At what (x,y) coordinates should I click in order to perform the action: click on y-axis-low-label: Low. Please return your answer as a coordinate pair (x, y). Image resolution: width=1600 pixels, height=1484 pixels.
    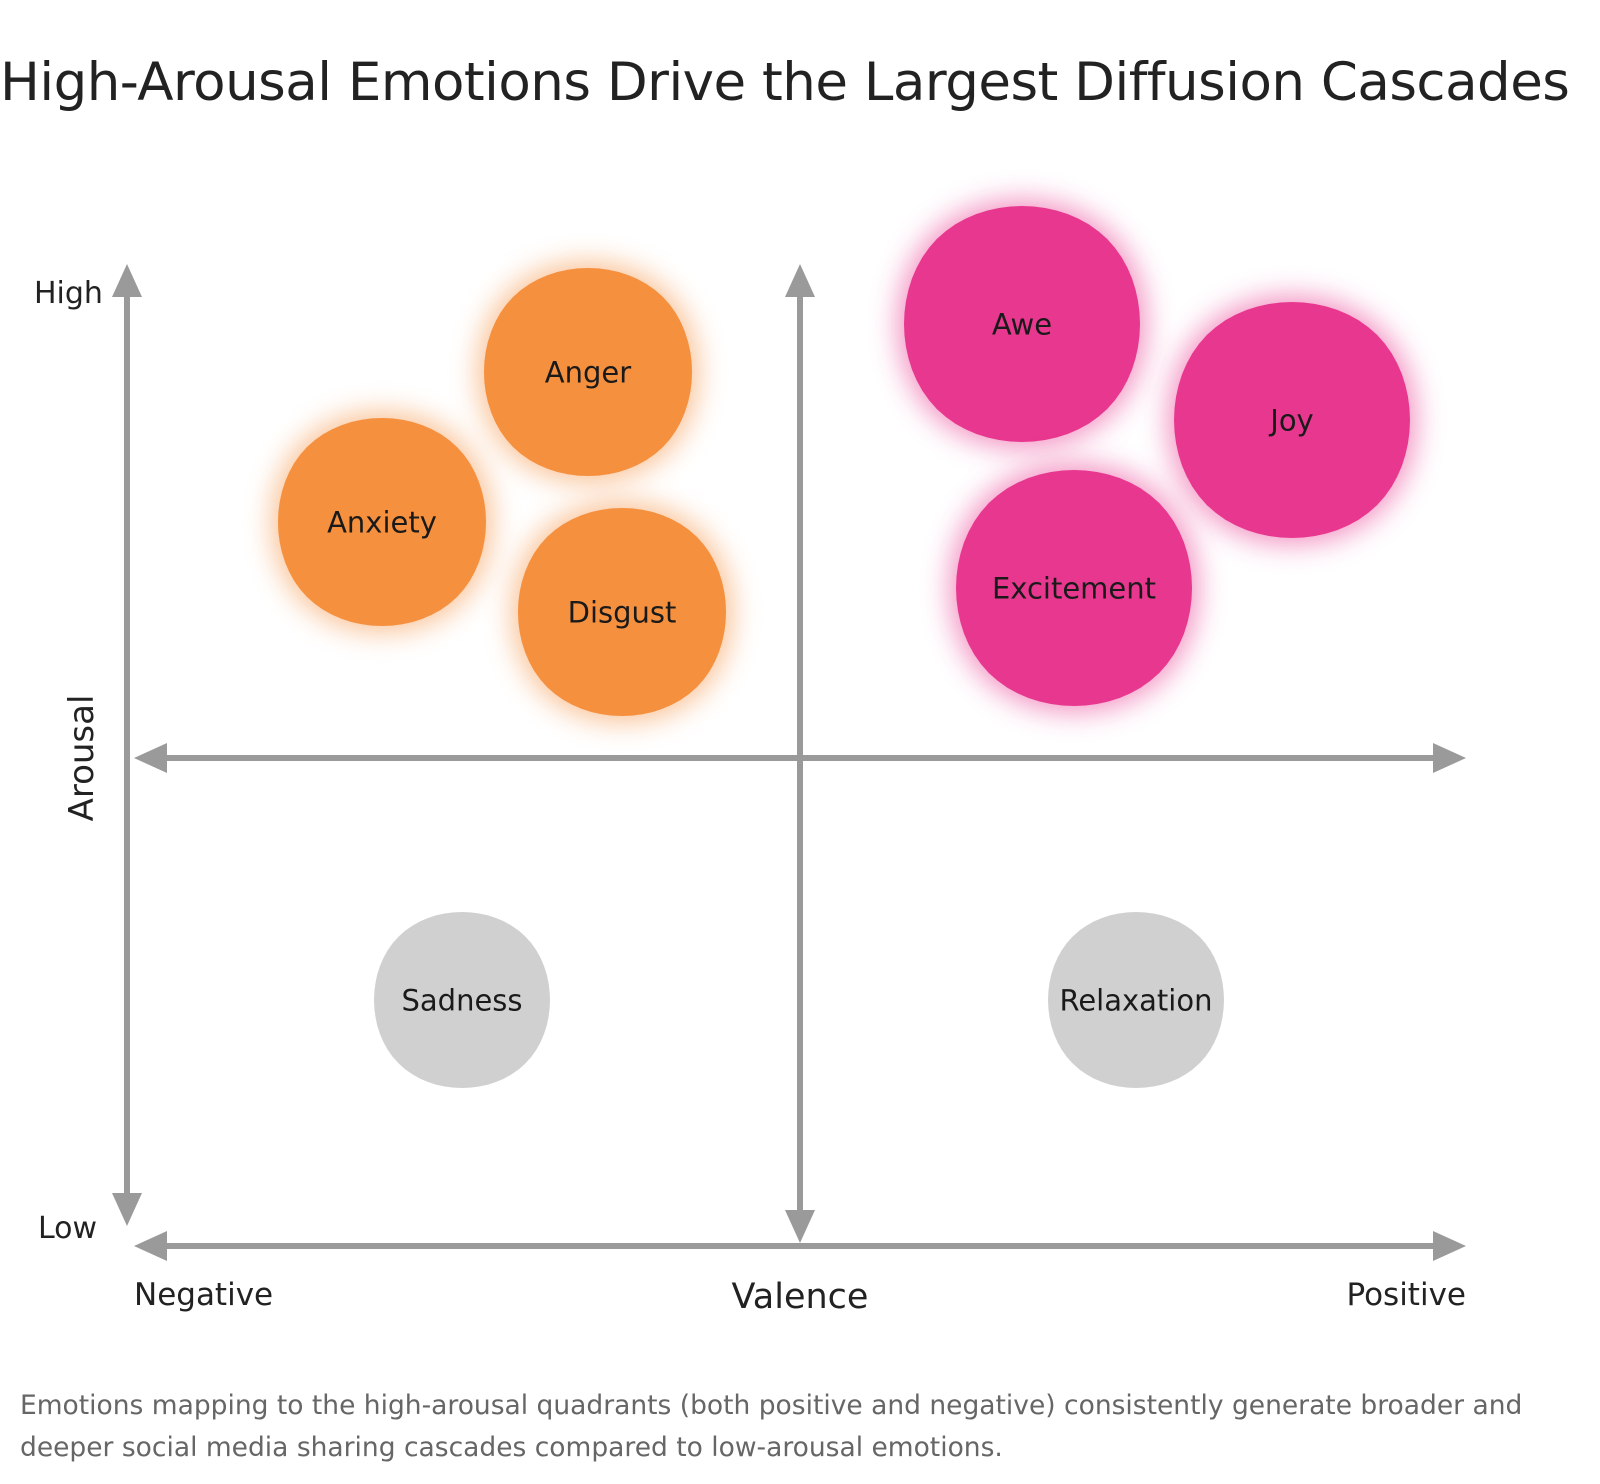
    Looking at the image, I should click on (67, 1228).